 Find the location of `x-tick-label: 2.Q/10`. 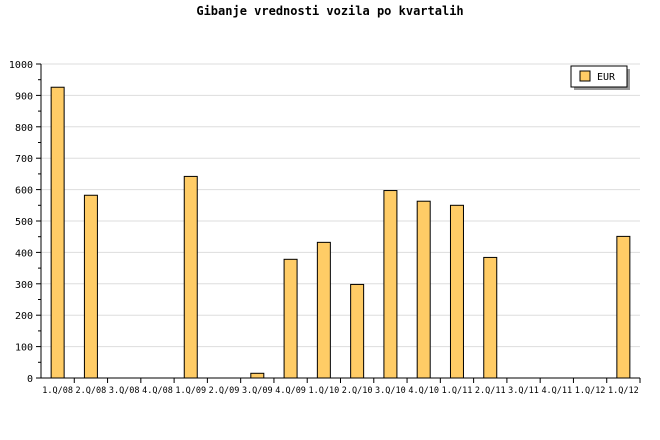

x-tick-label: 2.Q/10 is located at coordinates (357, 391).